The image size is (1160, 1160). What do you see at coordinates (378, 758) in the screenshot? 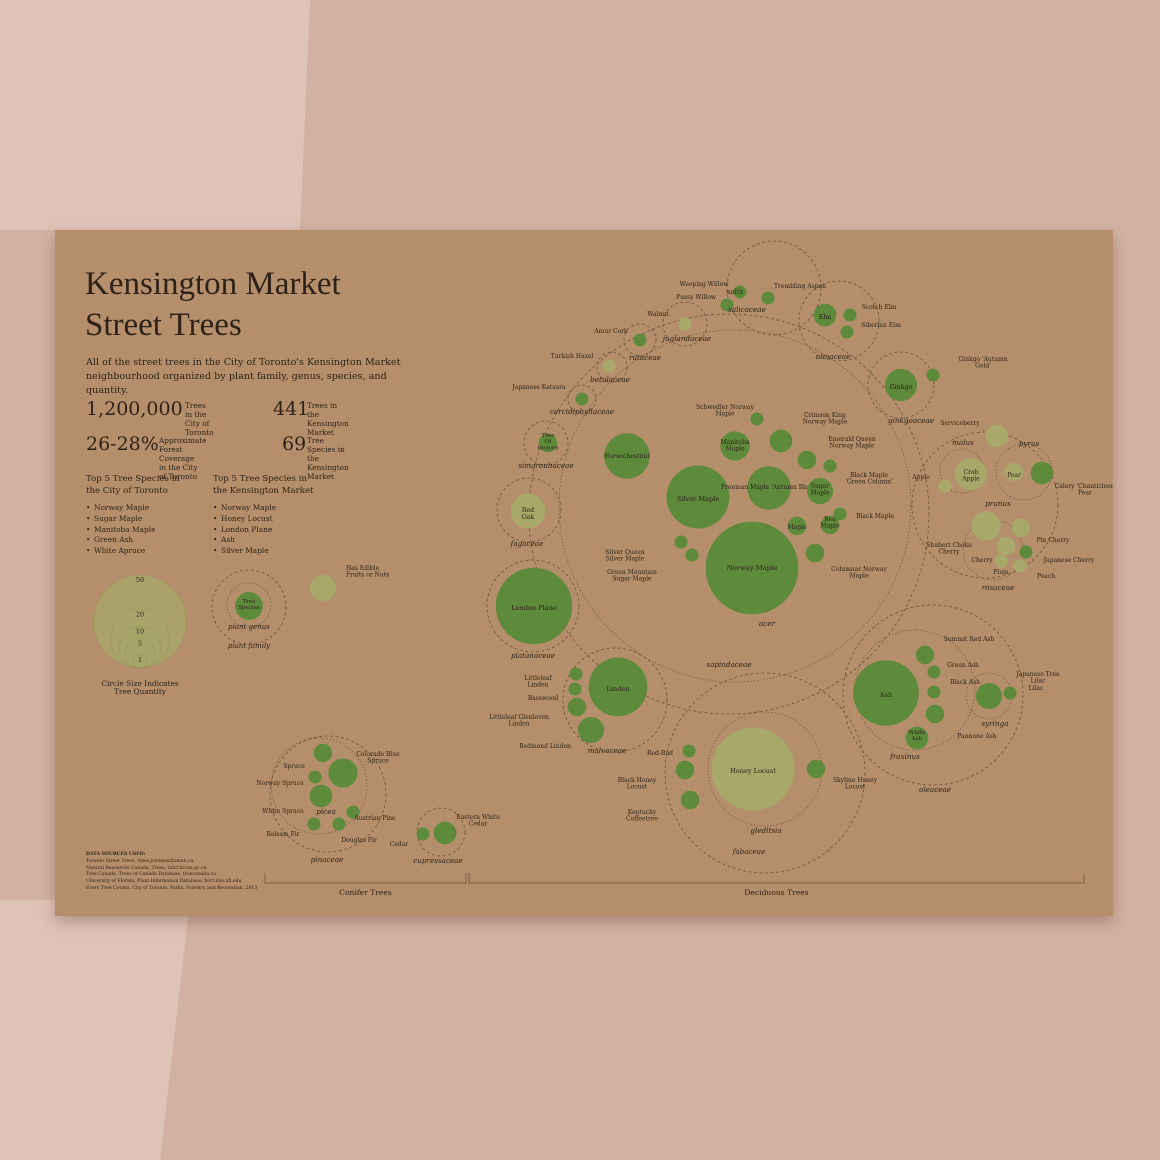
I see `species-label: Colorado Blue Spruce` at bounding box center [378, 758].